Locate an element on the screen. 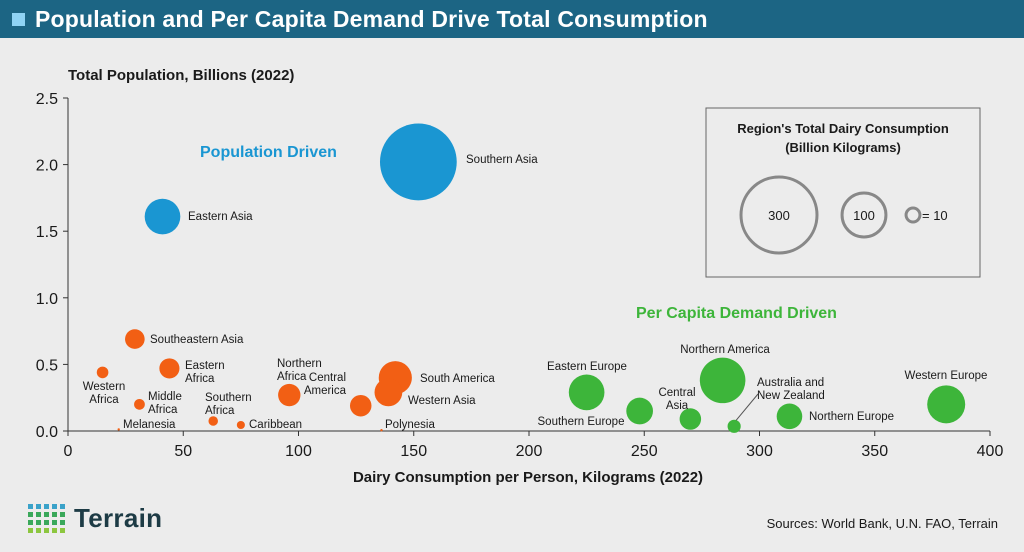 This screenshot has height=552, width=1024. label-western-asia: Western Asia is located at coordinates (442, 401).